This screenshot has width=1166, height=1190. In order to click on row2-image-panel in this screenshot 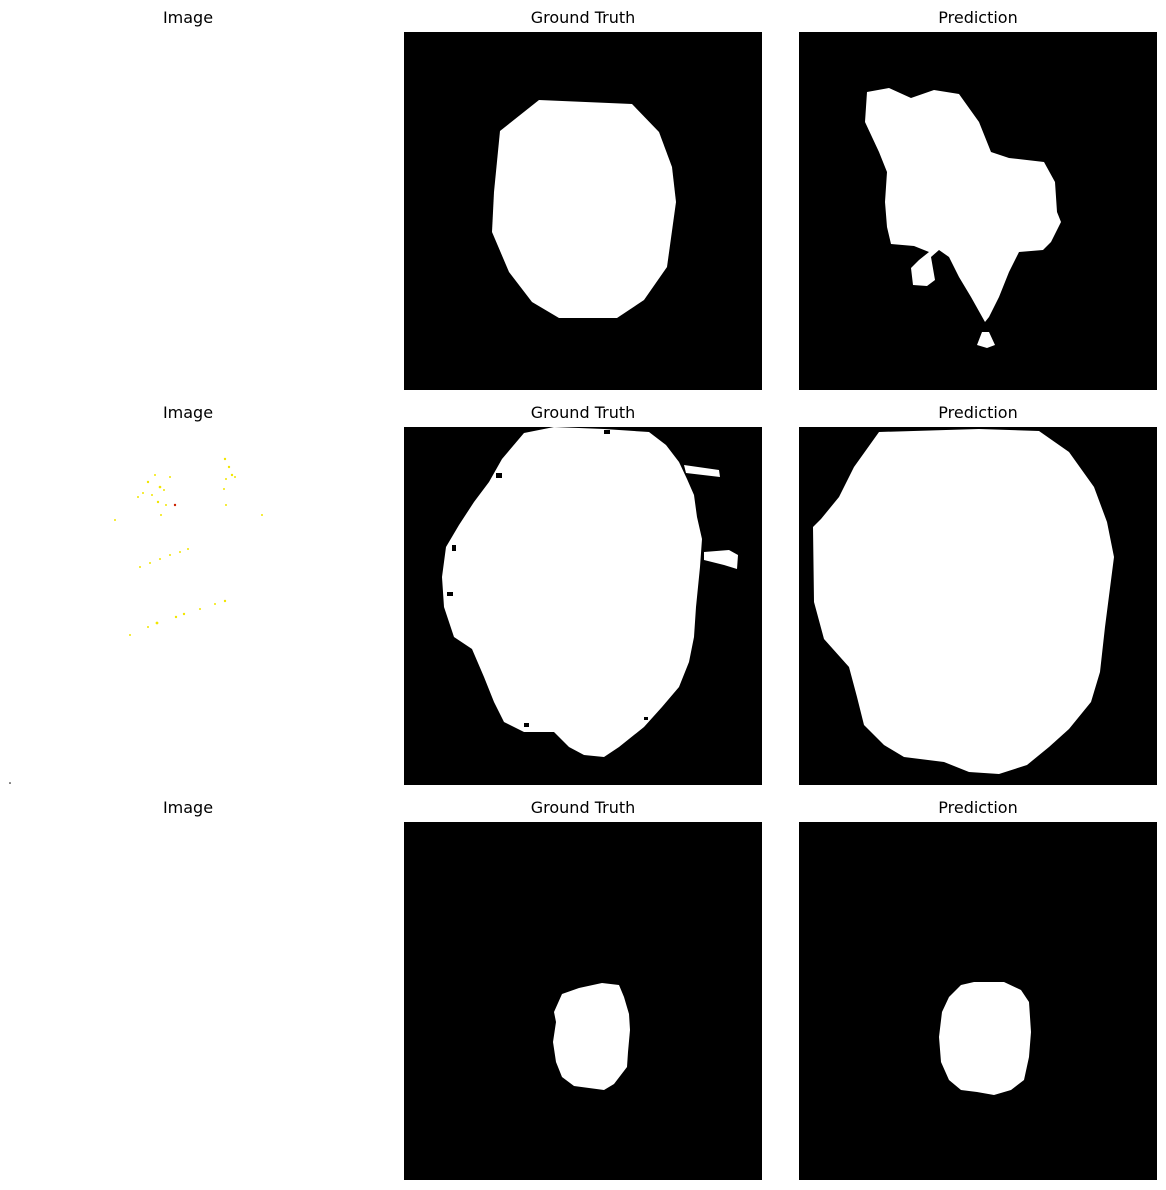, I will do `click(183, 612)`.